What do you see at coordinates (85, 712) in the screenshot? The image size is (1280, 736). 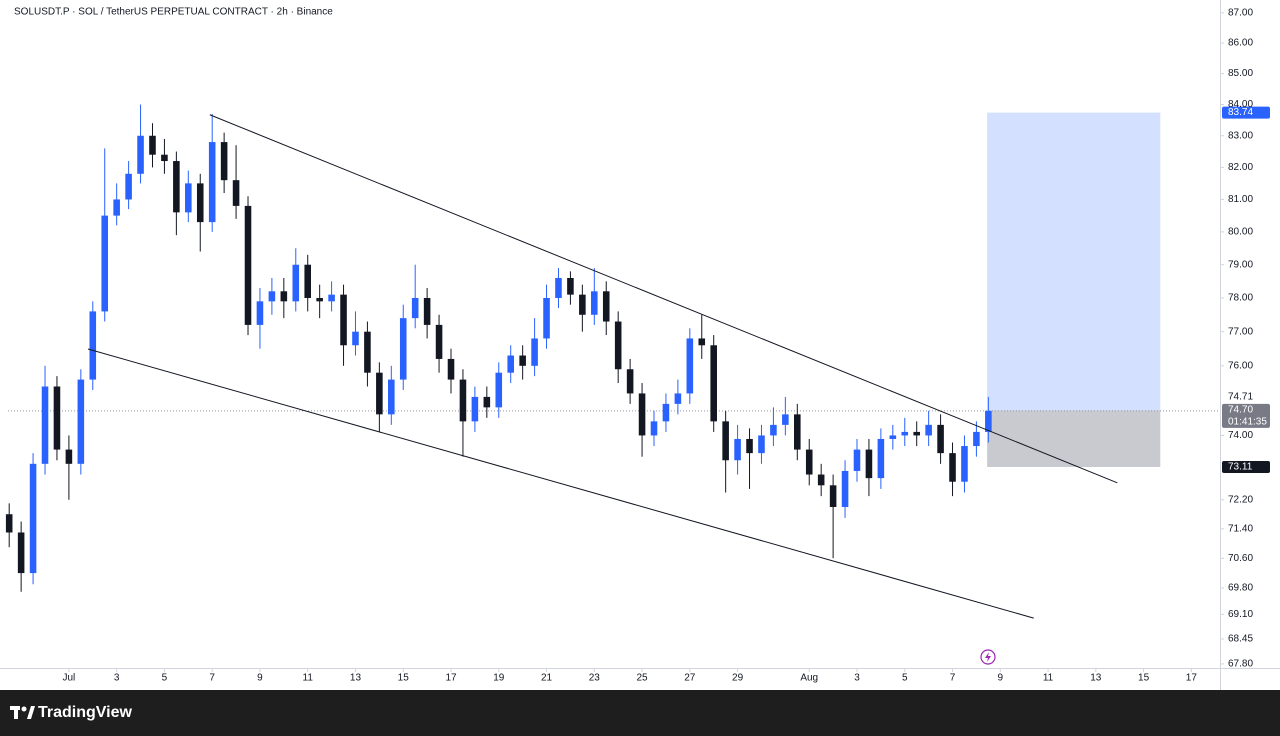 I see `brand-name: TradingView` at bounding box center [85, 712].